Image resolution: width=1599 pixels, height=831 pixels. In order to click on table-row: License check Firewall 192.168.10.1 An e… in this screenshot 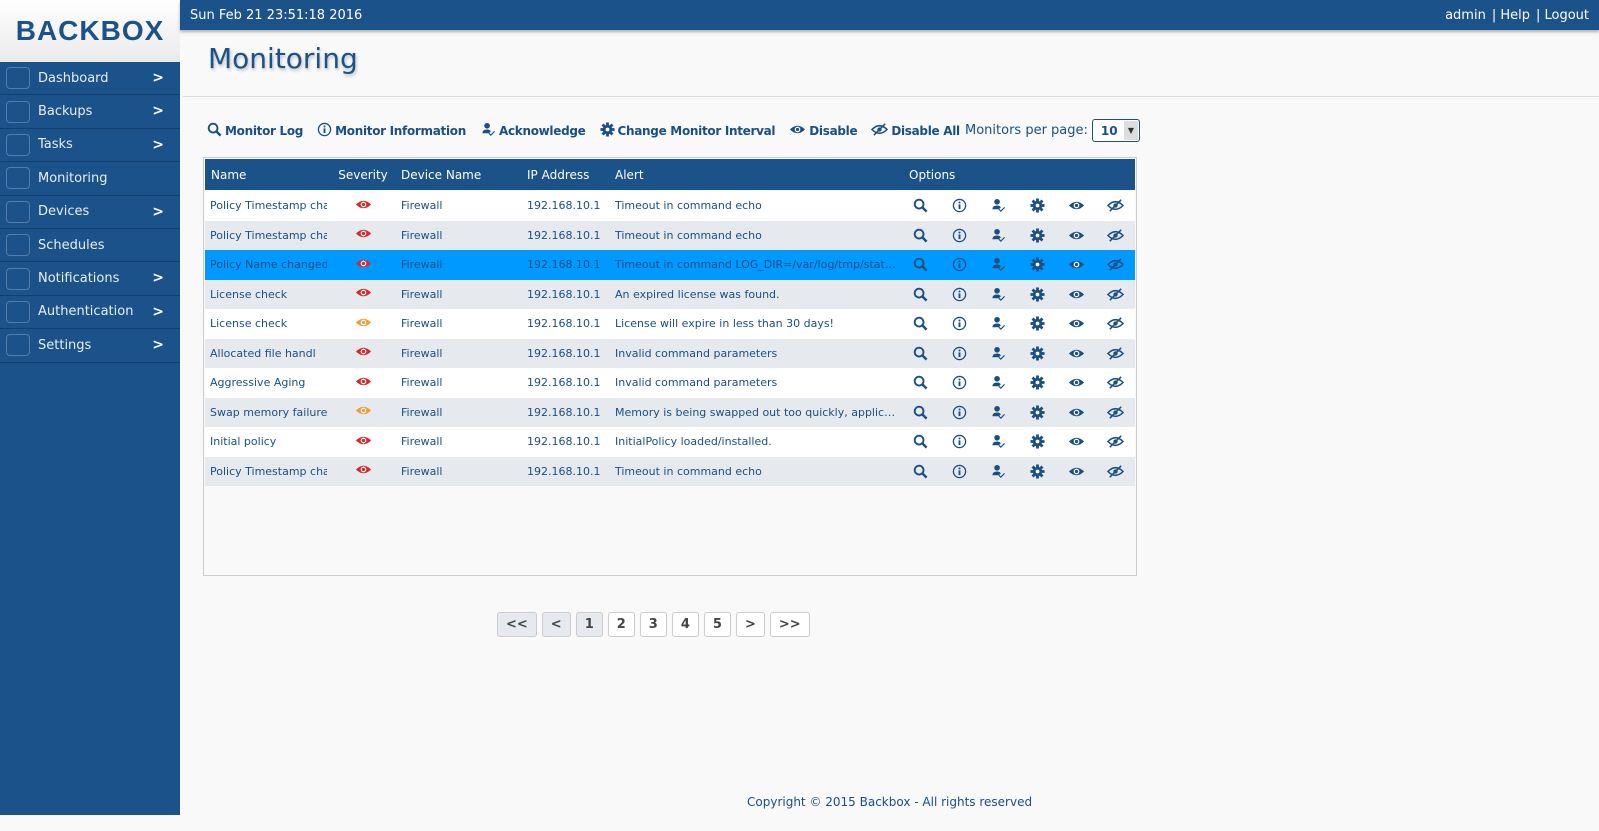, I will do `click(670, 294)`.